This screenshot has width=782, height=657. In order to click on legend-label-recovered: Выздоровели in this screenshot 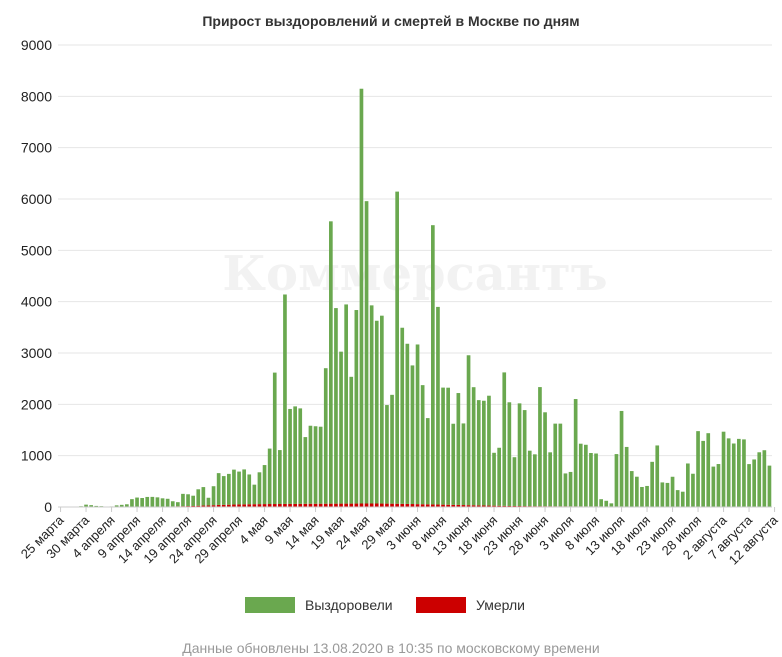, I will do `click(349, 605)`.